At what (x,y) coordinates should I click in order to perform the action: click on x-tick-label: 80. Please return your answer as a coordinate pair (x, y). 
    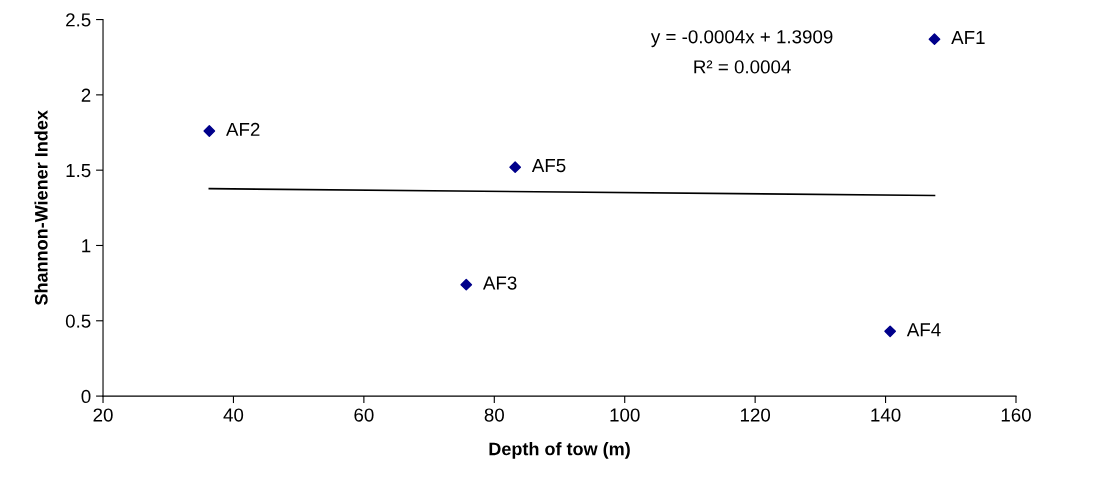
    Looking at the image, I should click on (494, 415).